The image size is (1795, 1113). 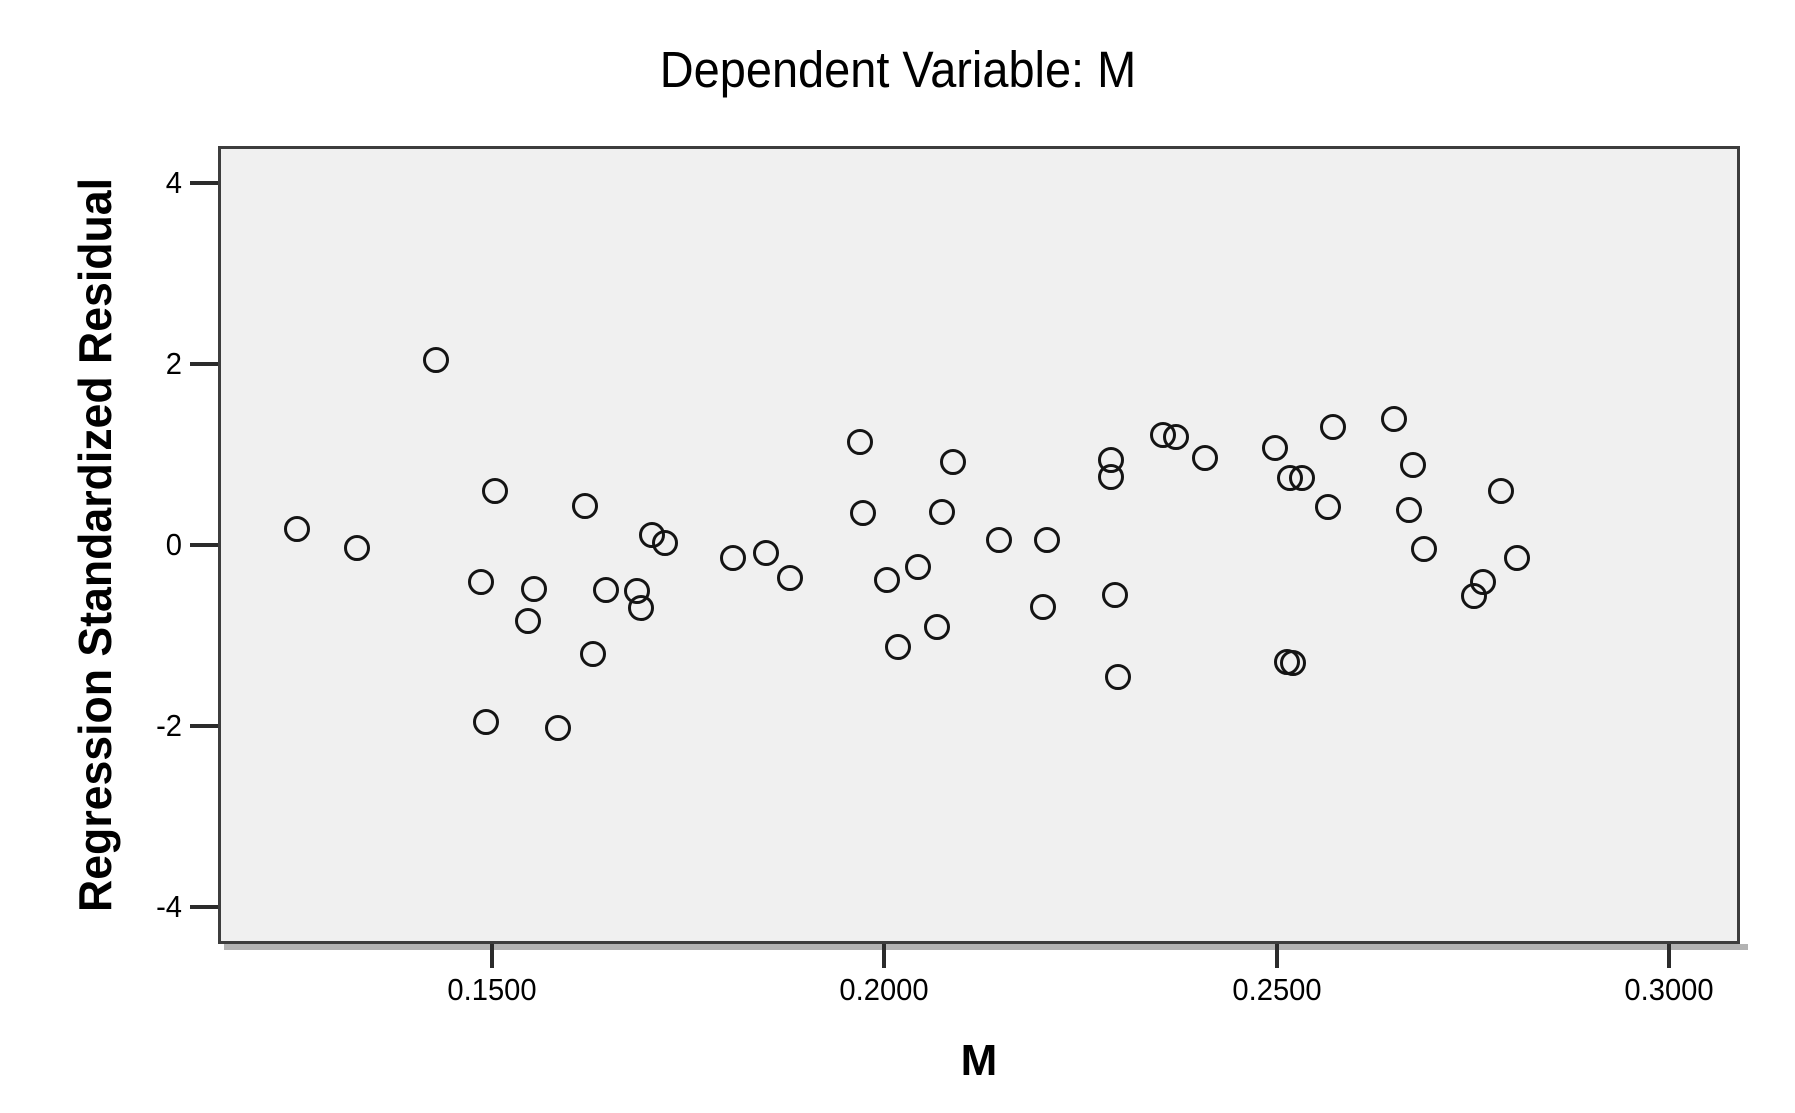 I want to click on x-tick-label: 0.2500, so click(x=1277, y=989).